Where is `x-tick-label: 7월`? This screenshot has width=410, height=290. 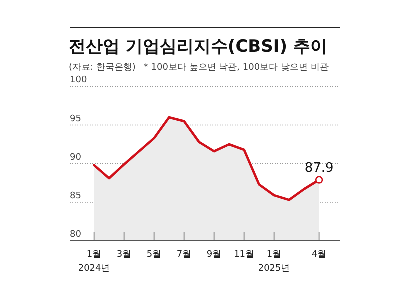 x-tick-label: 7월 is located at coordinates (184, 255).